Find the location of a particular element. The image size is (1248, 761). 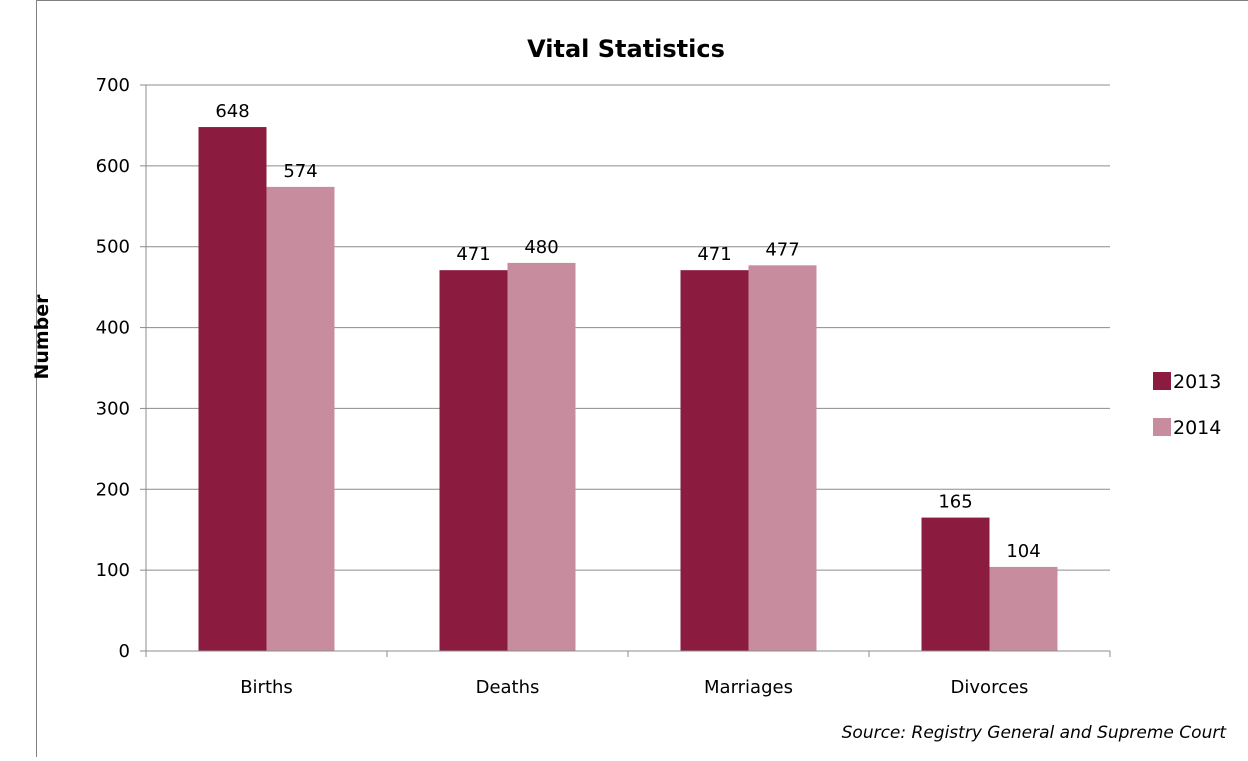

data-label: 480 is located at coordinates (541, 247).